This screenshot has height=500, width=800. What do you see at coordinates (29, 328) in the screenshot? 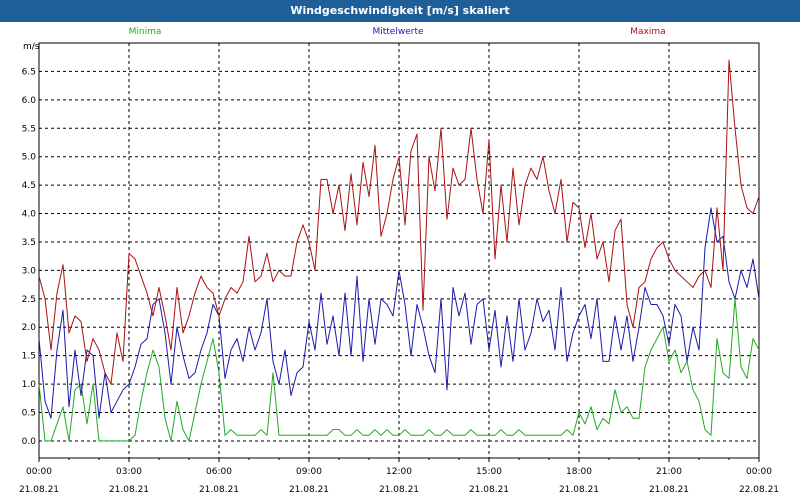
I see `y-tick-label: 2.0` at bounding box center [29, 328].